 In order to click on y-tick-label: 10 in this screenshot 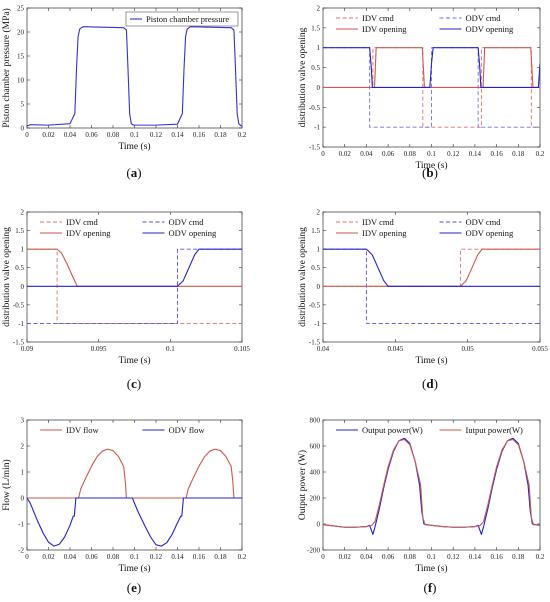, I will do `click(21, 81)`.